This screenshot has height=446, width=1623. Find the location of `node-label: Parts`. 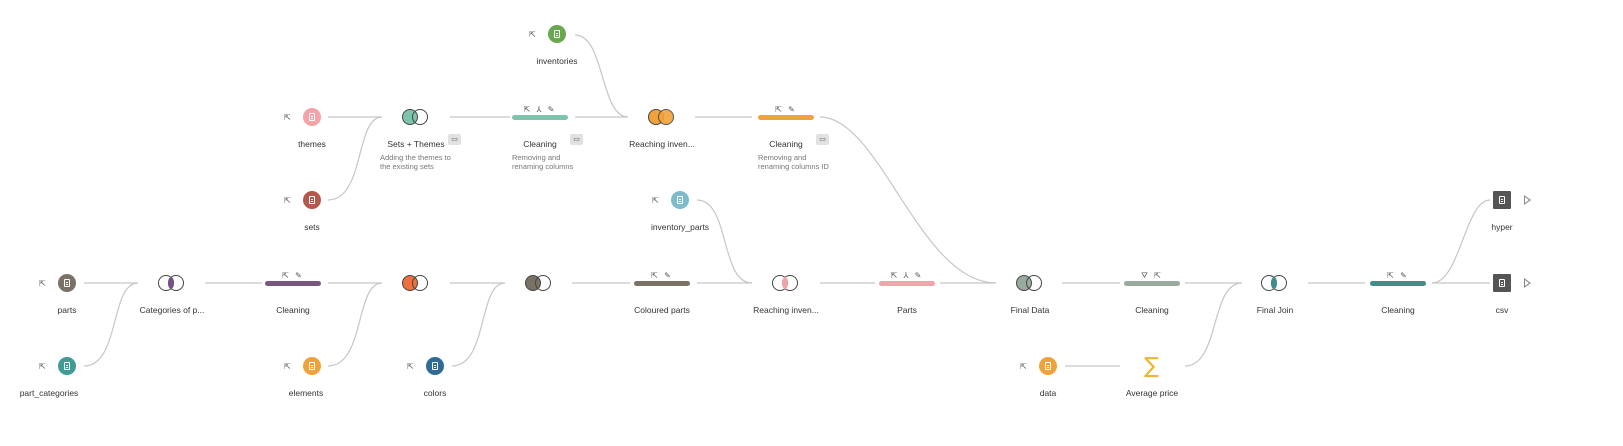

node-label: Parts is located at coordinates (907, 310).